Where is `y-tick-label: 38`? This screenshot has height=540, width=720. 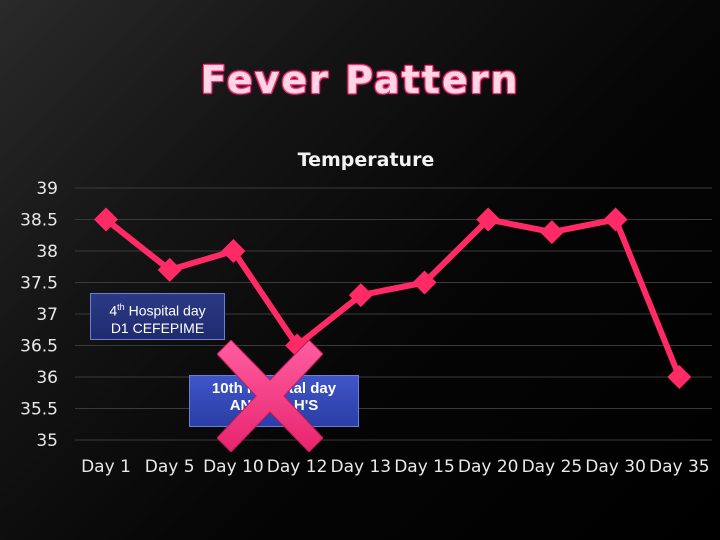
y-tick-label: 38 is located at coordinates (47, 252).